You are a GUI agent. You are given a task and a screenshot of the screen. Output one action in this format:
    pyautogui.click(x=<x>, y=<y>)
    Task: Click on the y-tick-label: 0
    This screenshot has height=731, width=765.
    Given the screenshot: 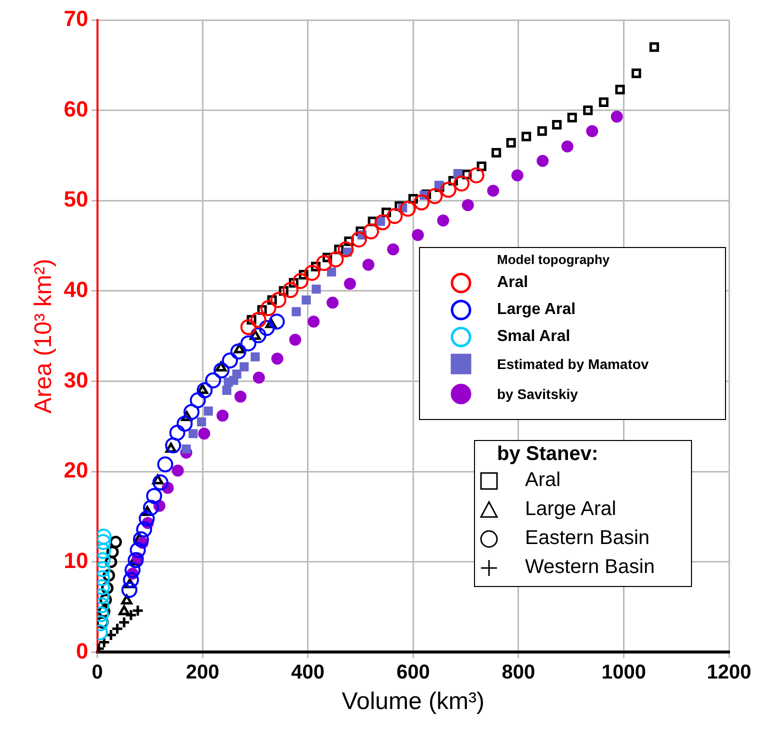 What is the action you would take?
    pyautogui.click(x=82, y=651)
    